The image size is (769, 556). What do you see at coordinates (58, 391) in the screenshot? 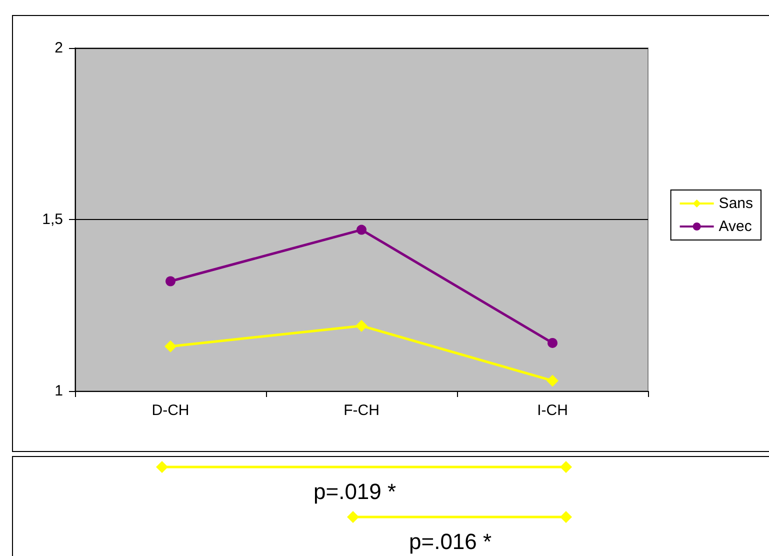
I see `y-tick-label: 1` at bounding box center [58, 391].